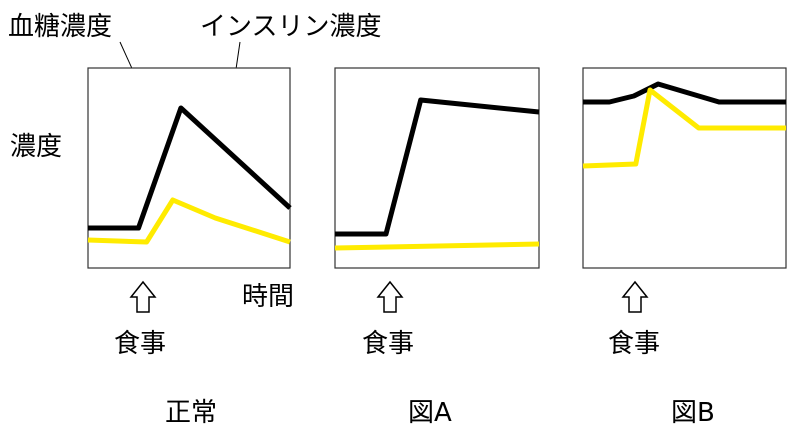  What do you see at coordinates (430, 413) in the screenshot?
I see `panel-a-caption: 図A` at bounding box center [430, 413].